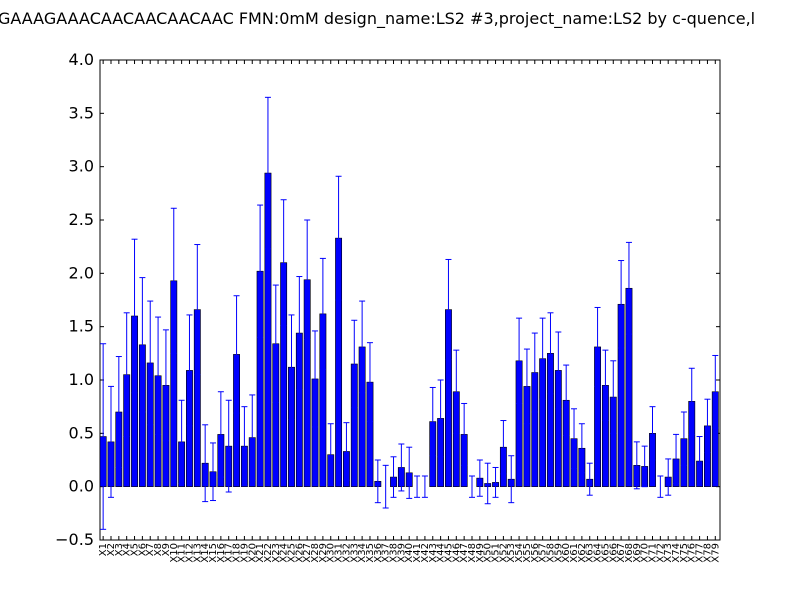  I want to click on x-tick-label: X8, so click(158, 549).